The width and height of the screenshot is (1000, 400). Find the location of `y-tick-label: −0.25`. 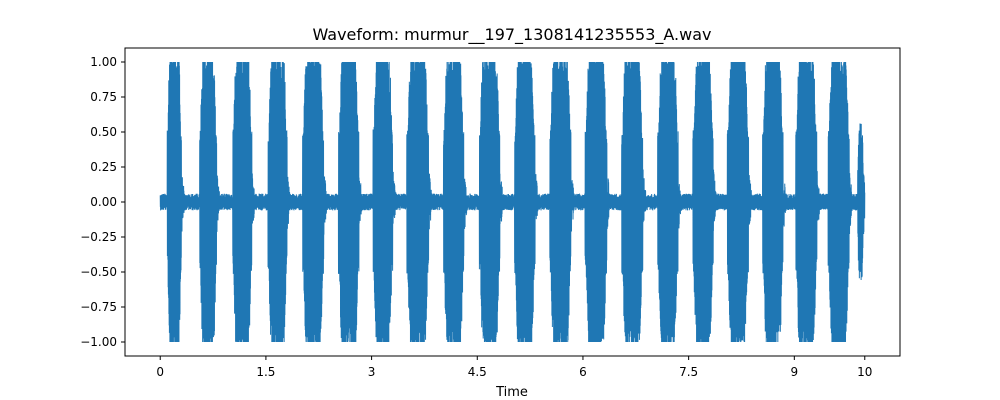

y-tick-label: −0.25 is located at coordinates (98, 237).